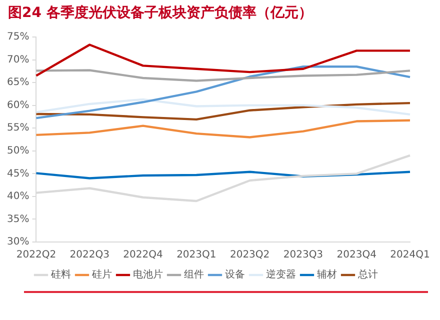 Image resolution: width=440 pixels, height=320 pixels. I want to click on x-tick-label: 2023Q4, so click(356, 255).